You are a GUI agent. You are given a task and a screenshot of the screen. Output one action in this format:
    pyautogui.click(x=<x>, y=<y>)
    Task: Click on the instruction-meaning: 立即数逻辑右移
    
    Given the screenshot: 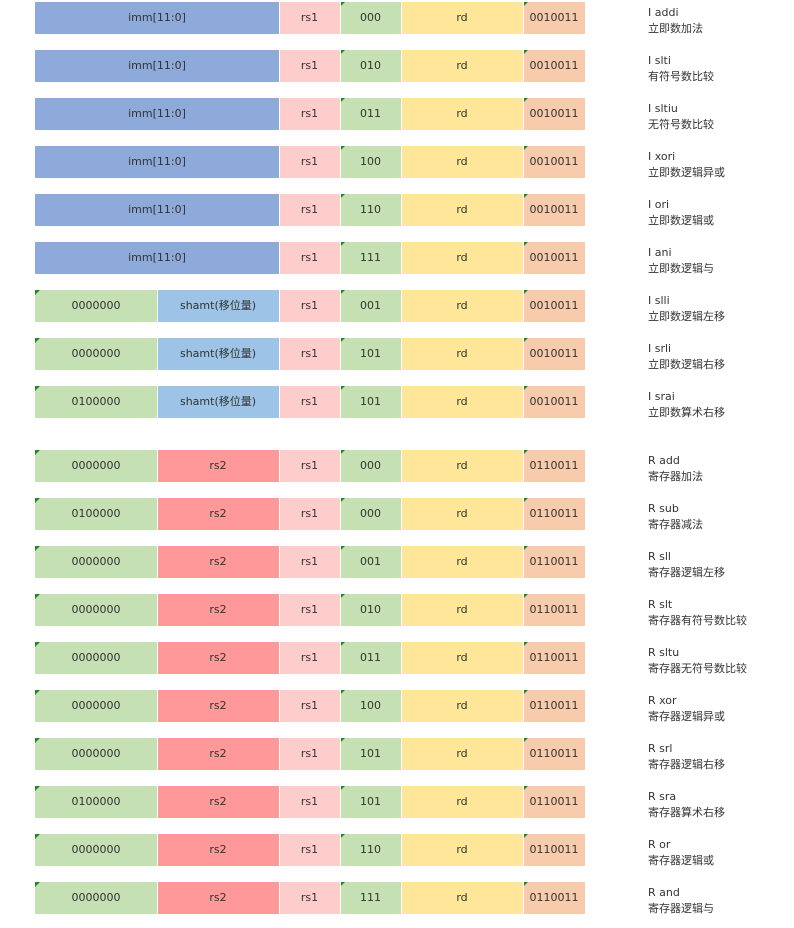 What is the action you would take?
    pyautogui.click(x=686, y=364)
    